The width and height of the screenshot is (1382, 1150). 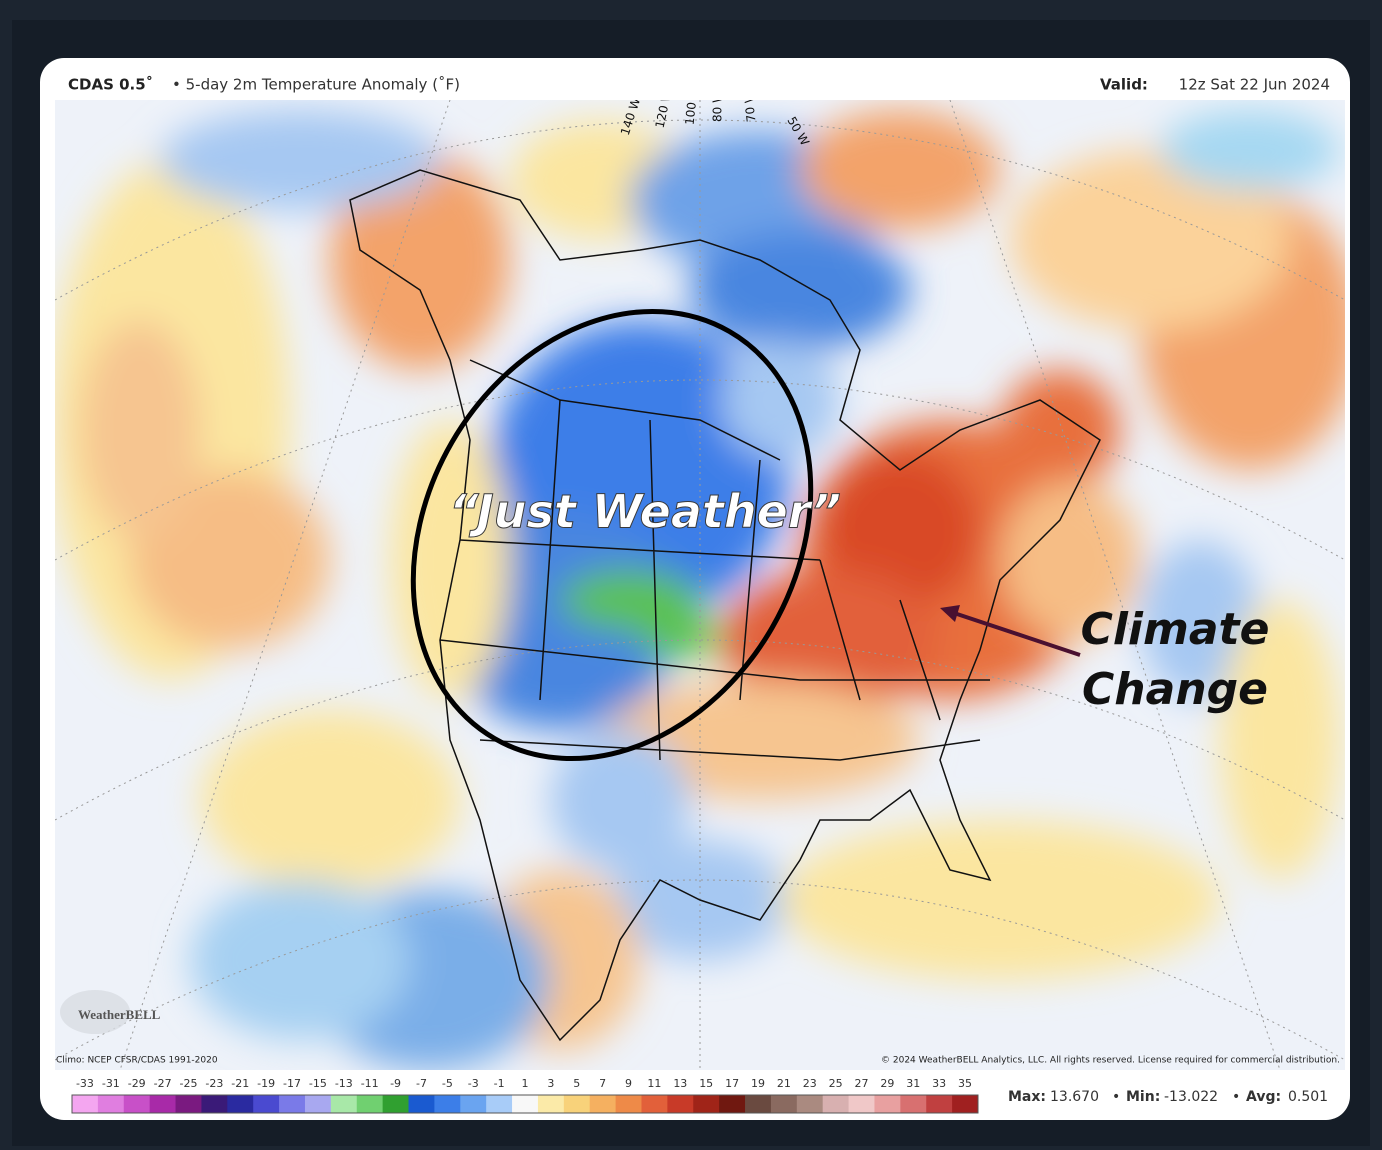 What do you see at coordinates (810, 1083) in the screenshot?
I see `colorbar-tick-label: 23` at bounding box center [810, 1083].